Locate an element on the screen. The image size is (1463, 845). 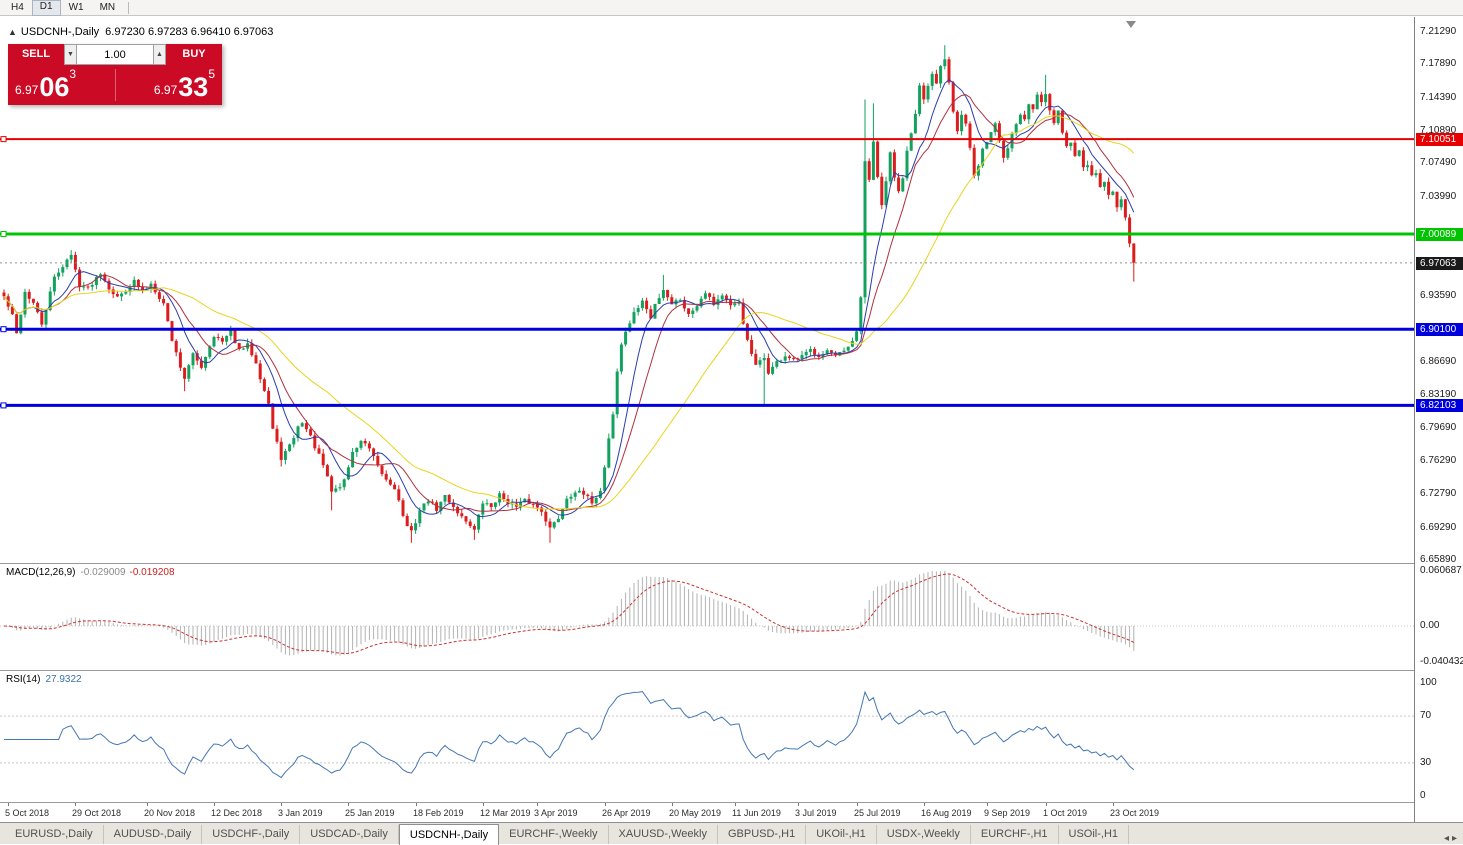
date-tick-label: 20 May 2019 is located at coordinates (695, 813).